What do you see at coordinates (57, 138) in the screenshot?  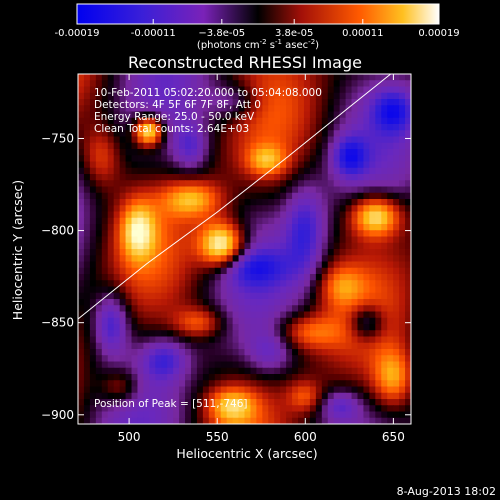 I see `y-tick-label: −750` at bounding box center [57, 138].